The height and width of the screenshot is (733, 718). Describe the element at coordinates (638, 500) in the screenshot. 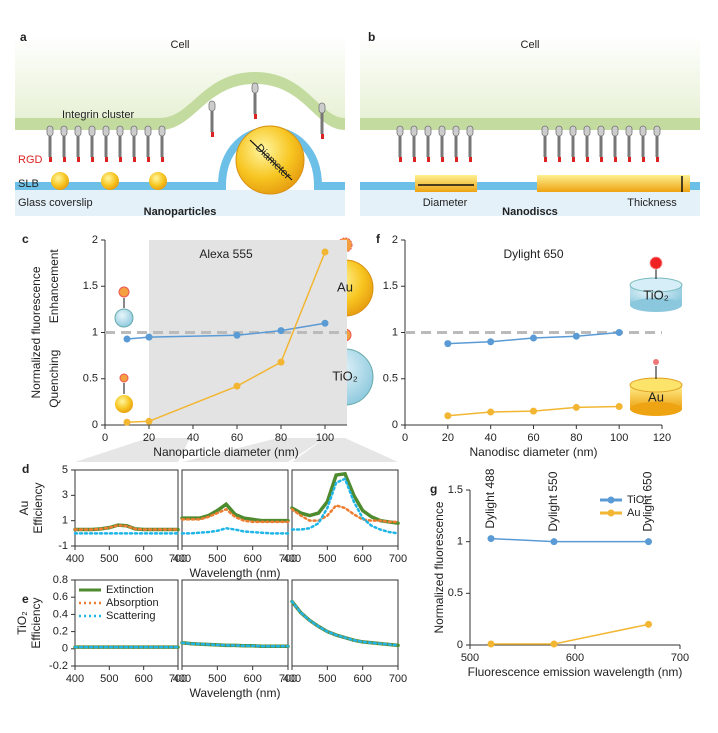

I see `legend-label: TiO₂` at that location.